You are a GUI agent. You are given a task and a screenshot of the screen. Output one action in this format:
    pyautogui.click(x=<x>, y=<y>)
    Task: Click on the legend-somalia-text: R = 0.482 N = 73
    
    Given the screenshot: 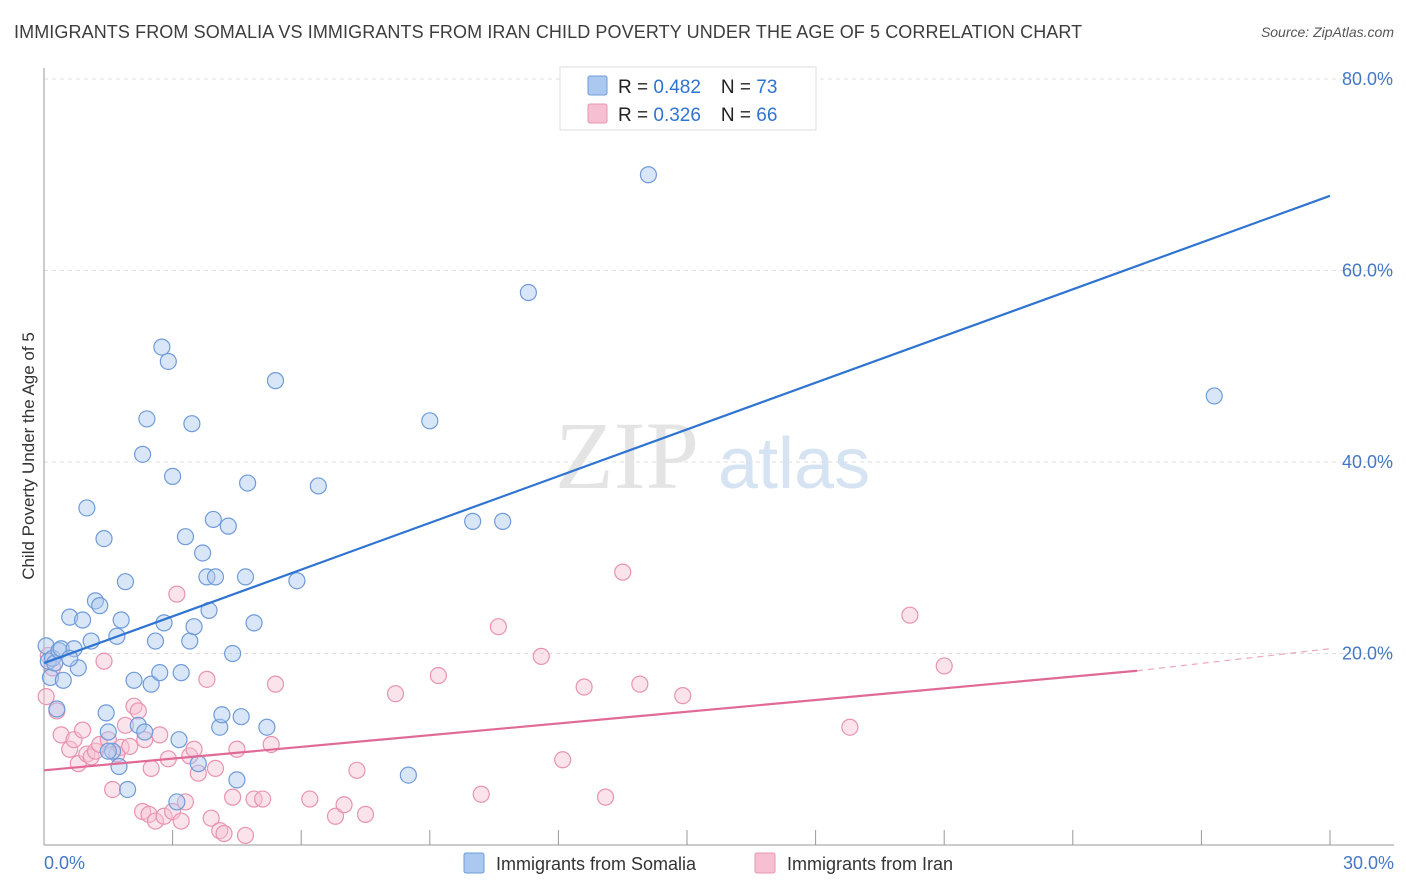 What is the action you would take?
    pyautogui.click(x=697, y=87)
    